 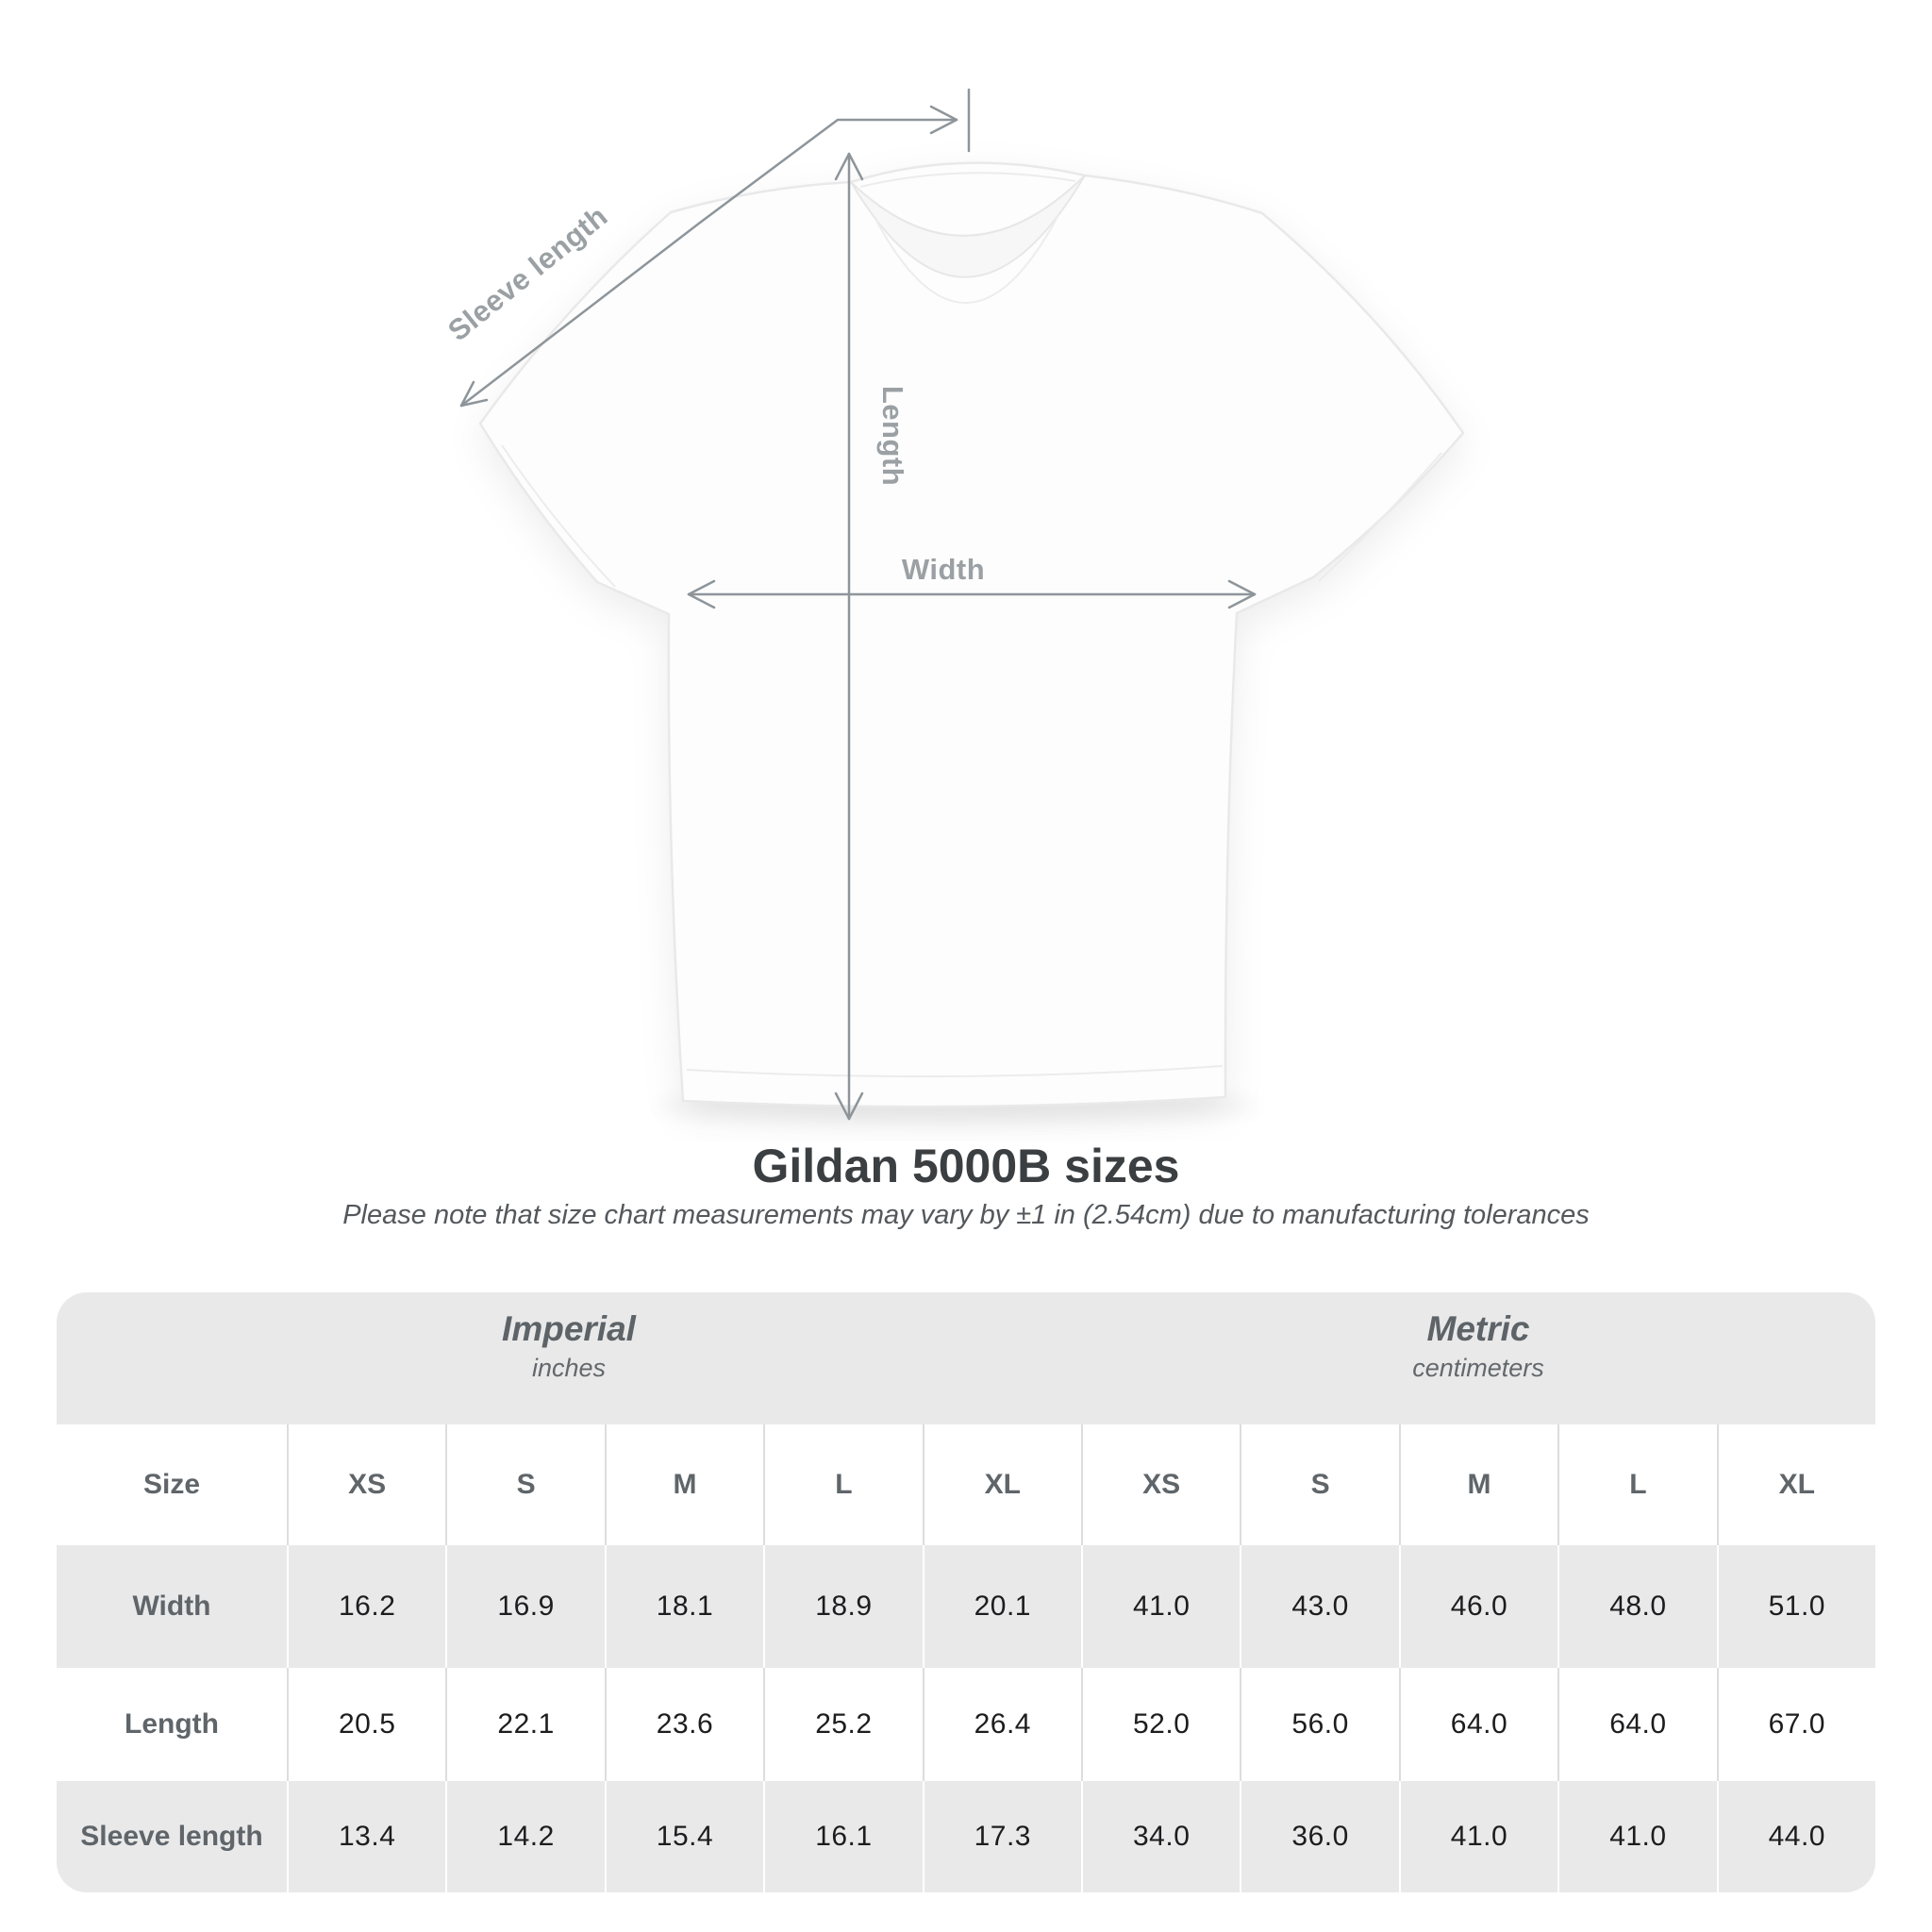 I want to click on value-cell: 52.0, so click(x=1160, y=1724).